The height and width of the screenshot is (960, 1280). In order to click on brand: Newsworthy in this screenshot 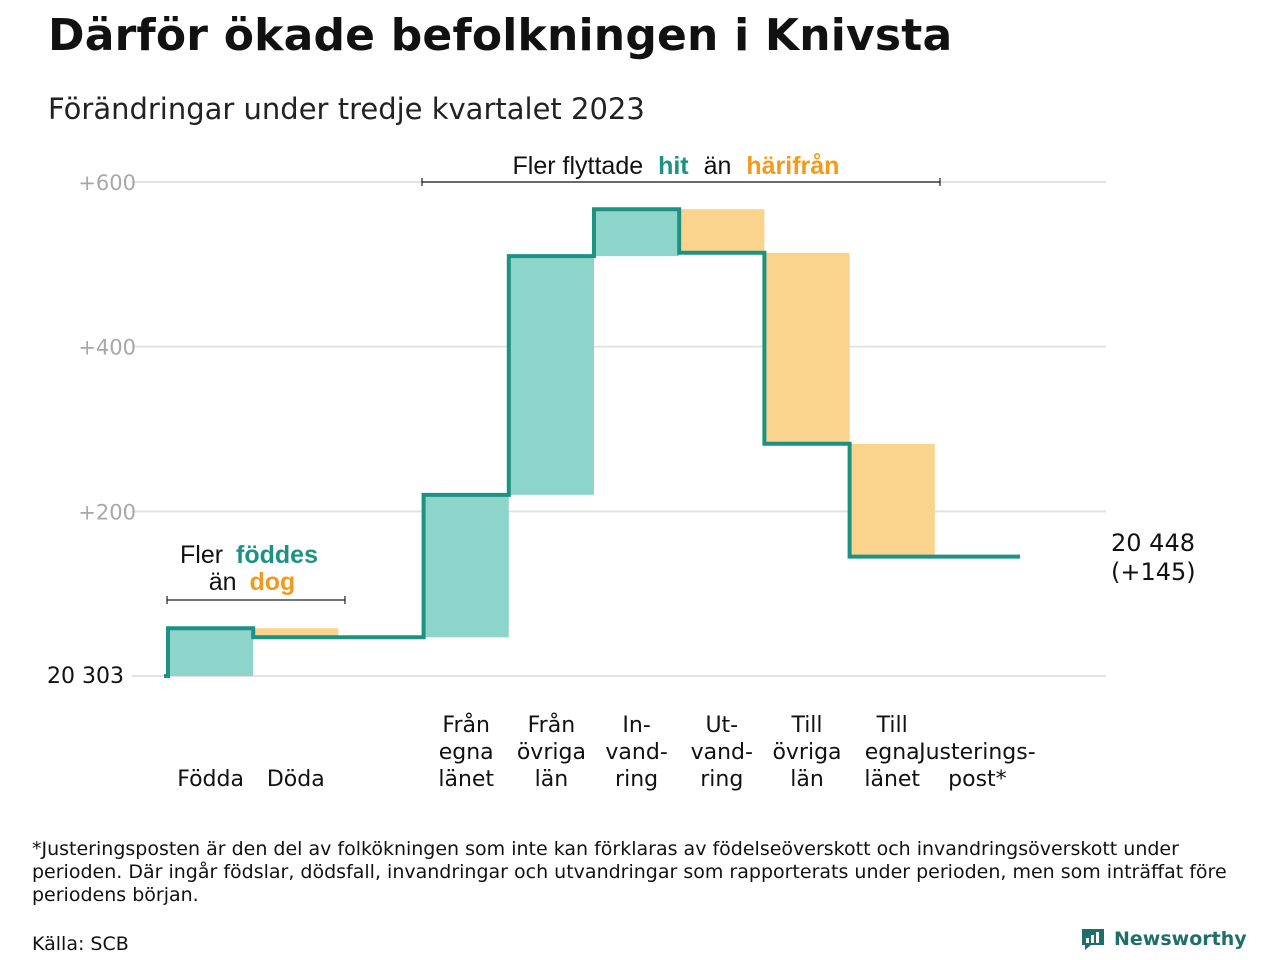, I will do `click(1163, 939)`.